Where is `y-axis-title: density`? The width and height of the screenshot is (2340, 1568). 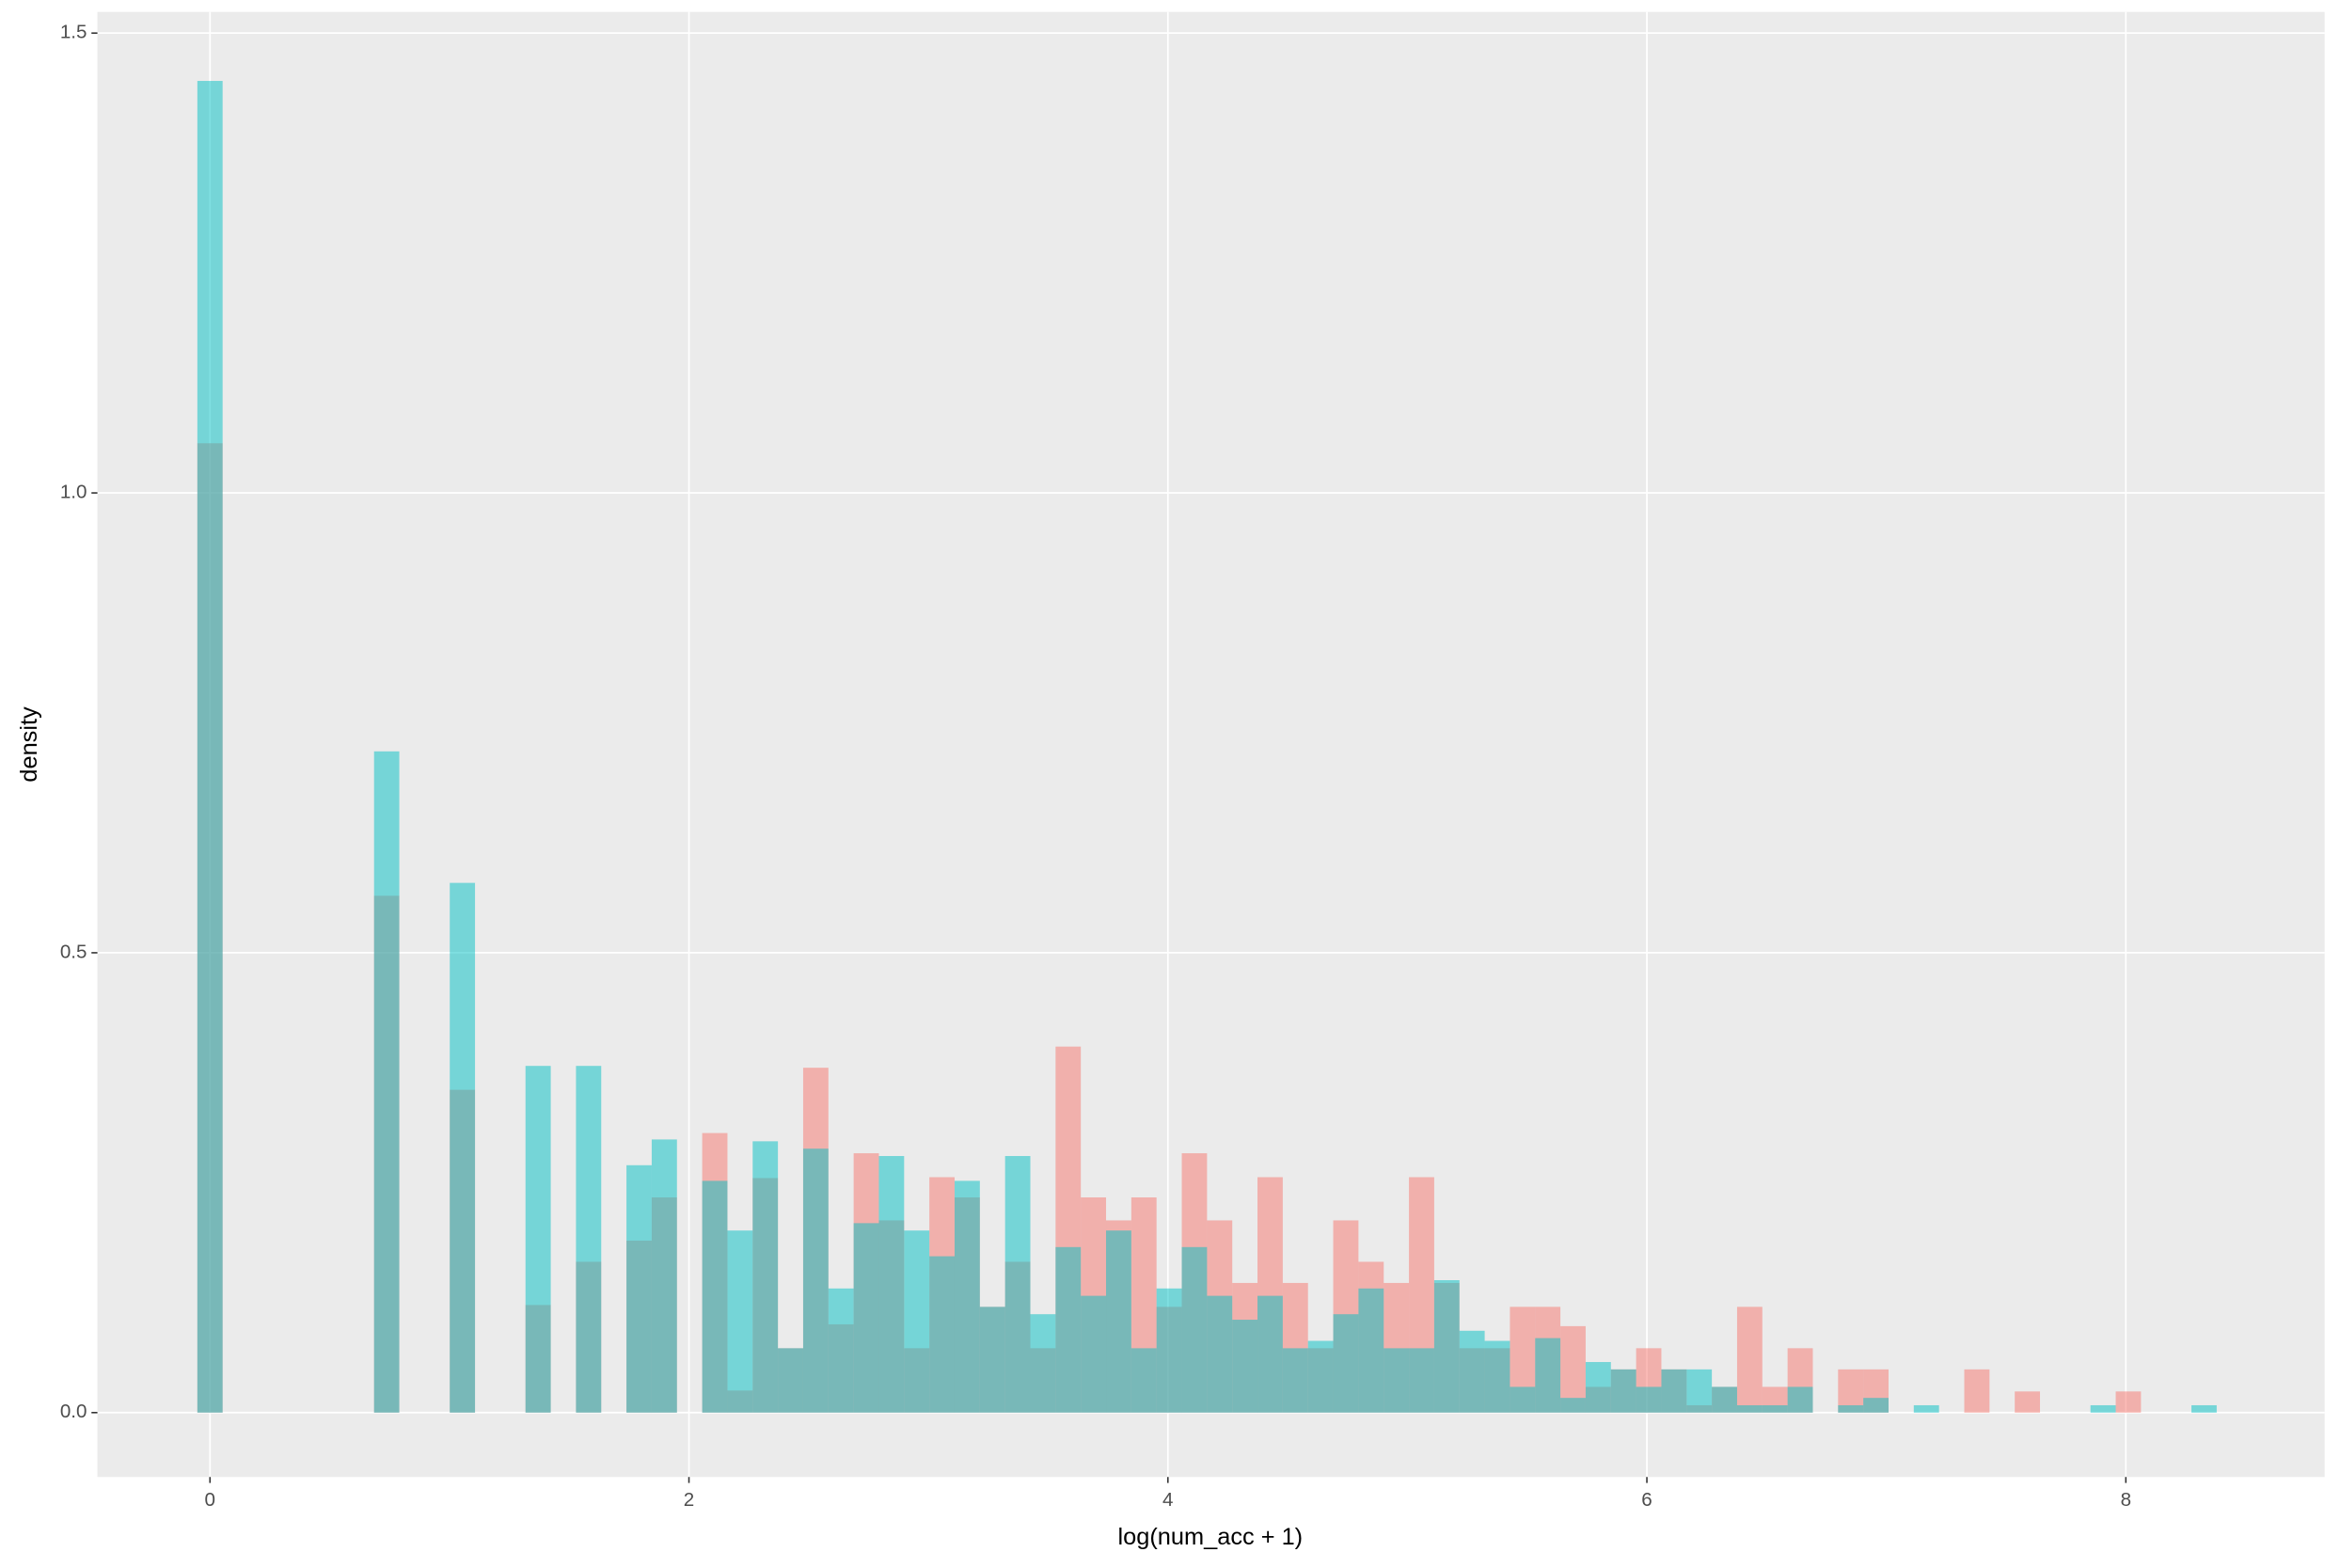 y-axis-title: density is located at coordinates (29, 744).